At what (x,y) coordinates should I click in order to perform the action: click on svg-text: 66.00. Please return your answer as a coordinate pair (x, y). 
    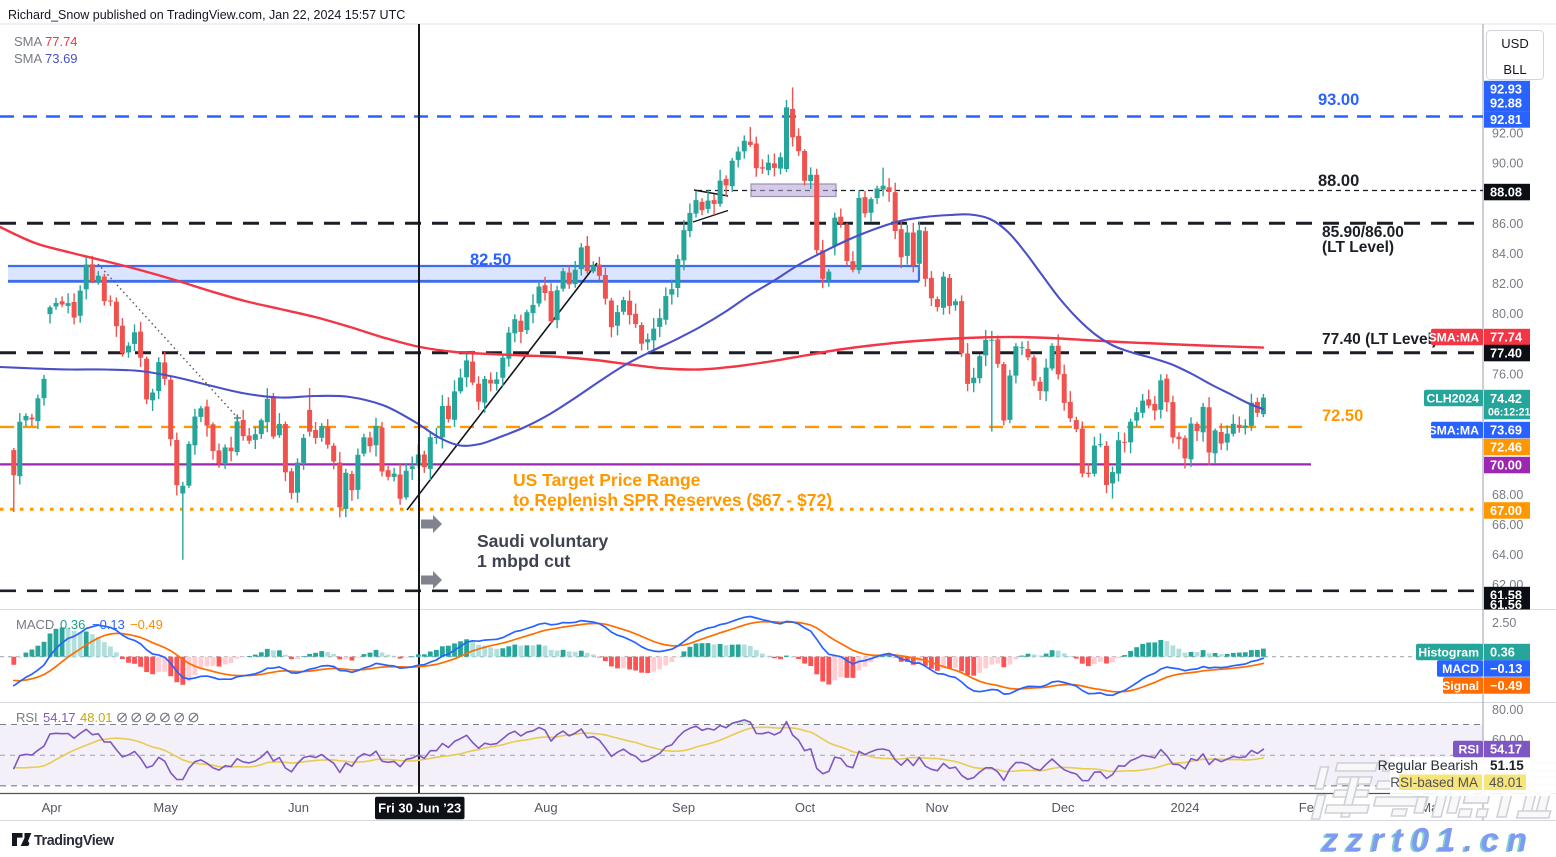
    Looking at the image, I should click on (1507, 525).